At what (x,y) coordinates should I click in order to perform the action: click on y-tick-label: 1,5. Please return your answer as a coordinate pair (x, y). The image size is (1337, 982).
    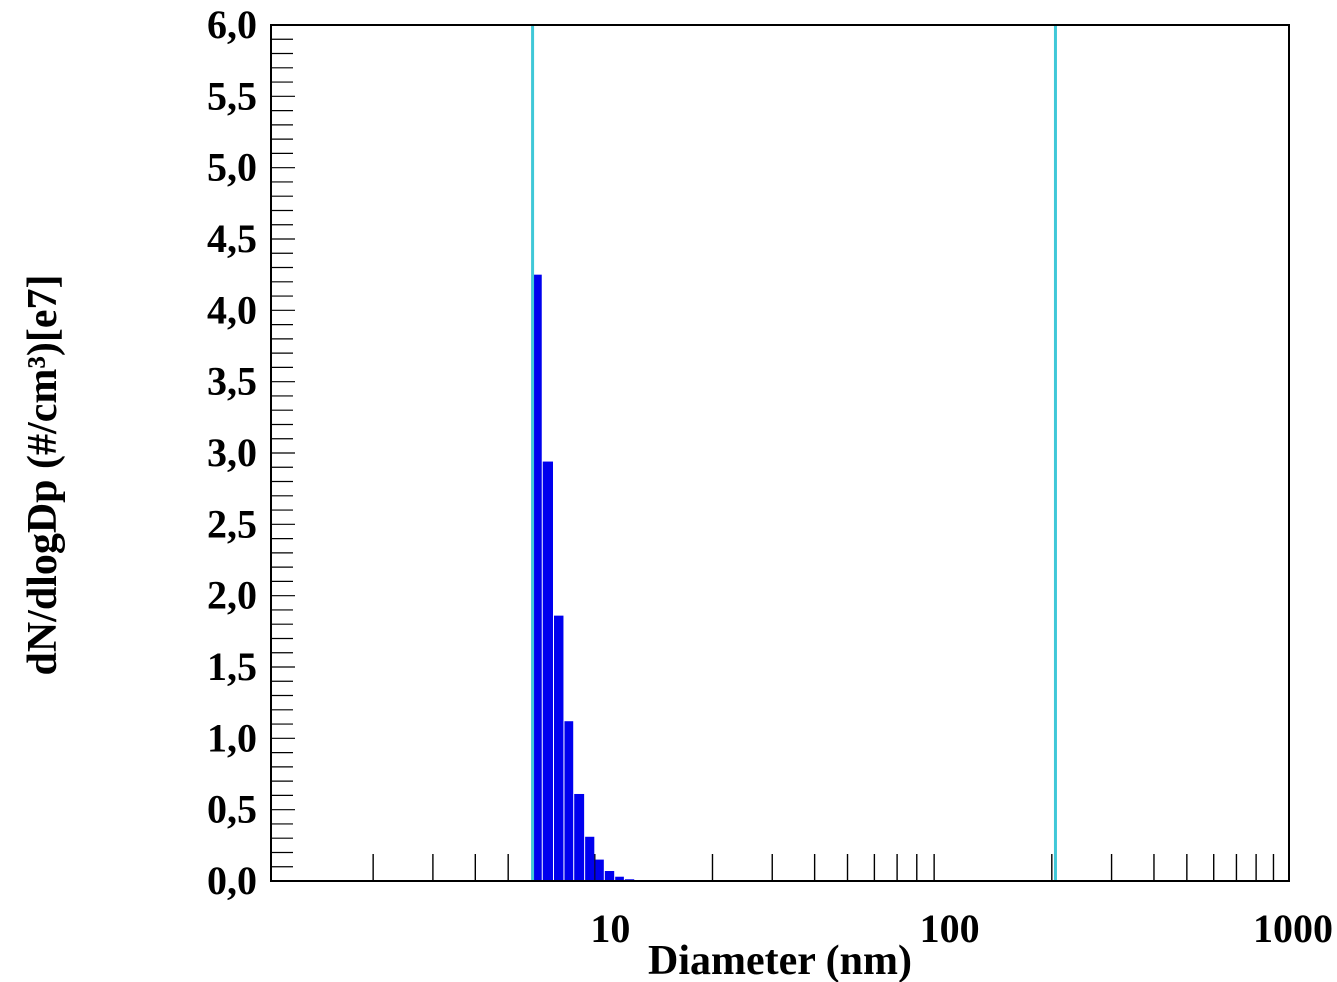
    Looking at the image, I should click on (232, 666).